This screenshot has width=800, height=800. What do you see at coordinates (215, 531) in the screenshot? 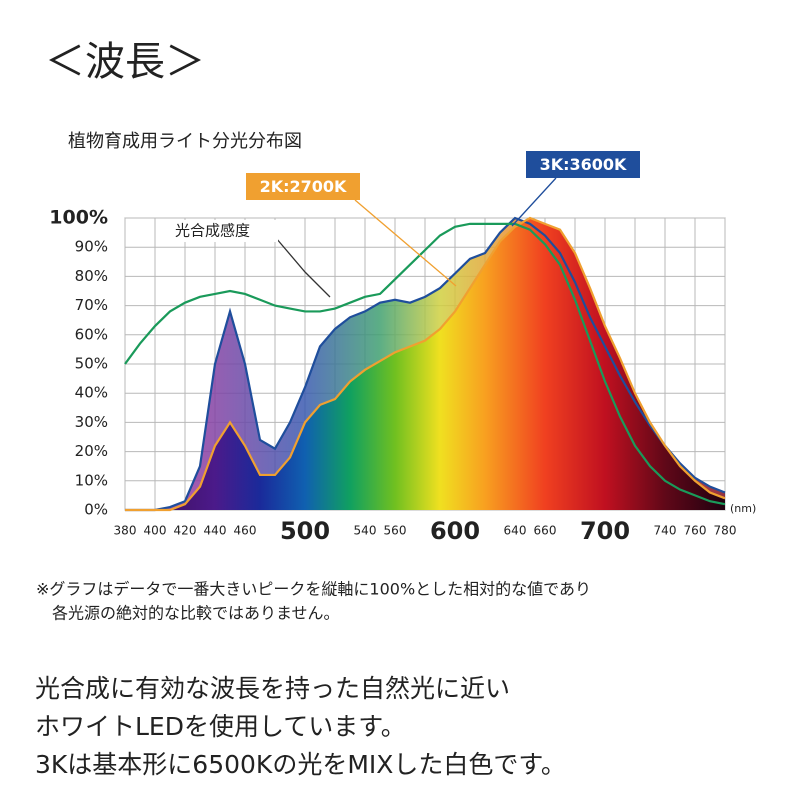
I see `x-tick-label: 440` at bounding box center [215, 531].